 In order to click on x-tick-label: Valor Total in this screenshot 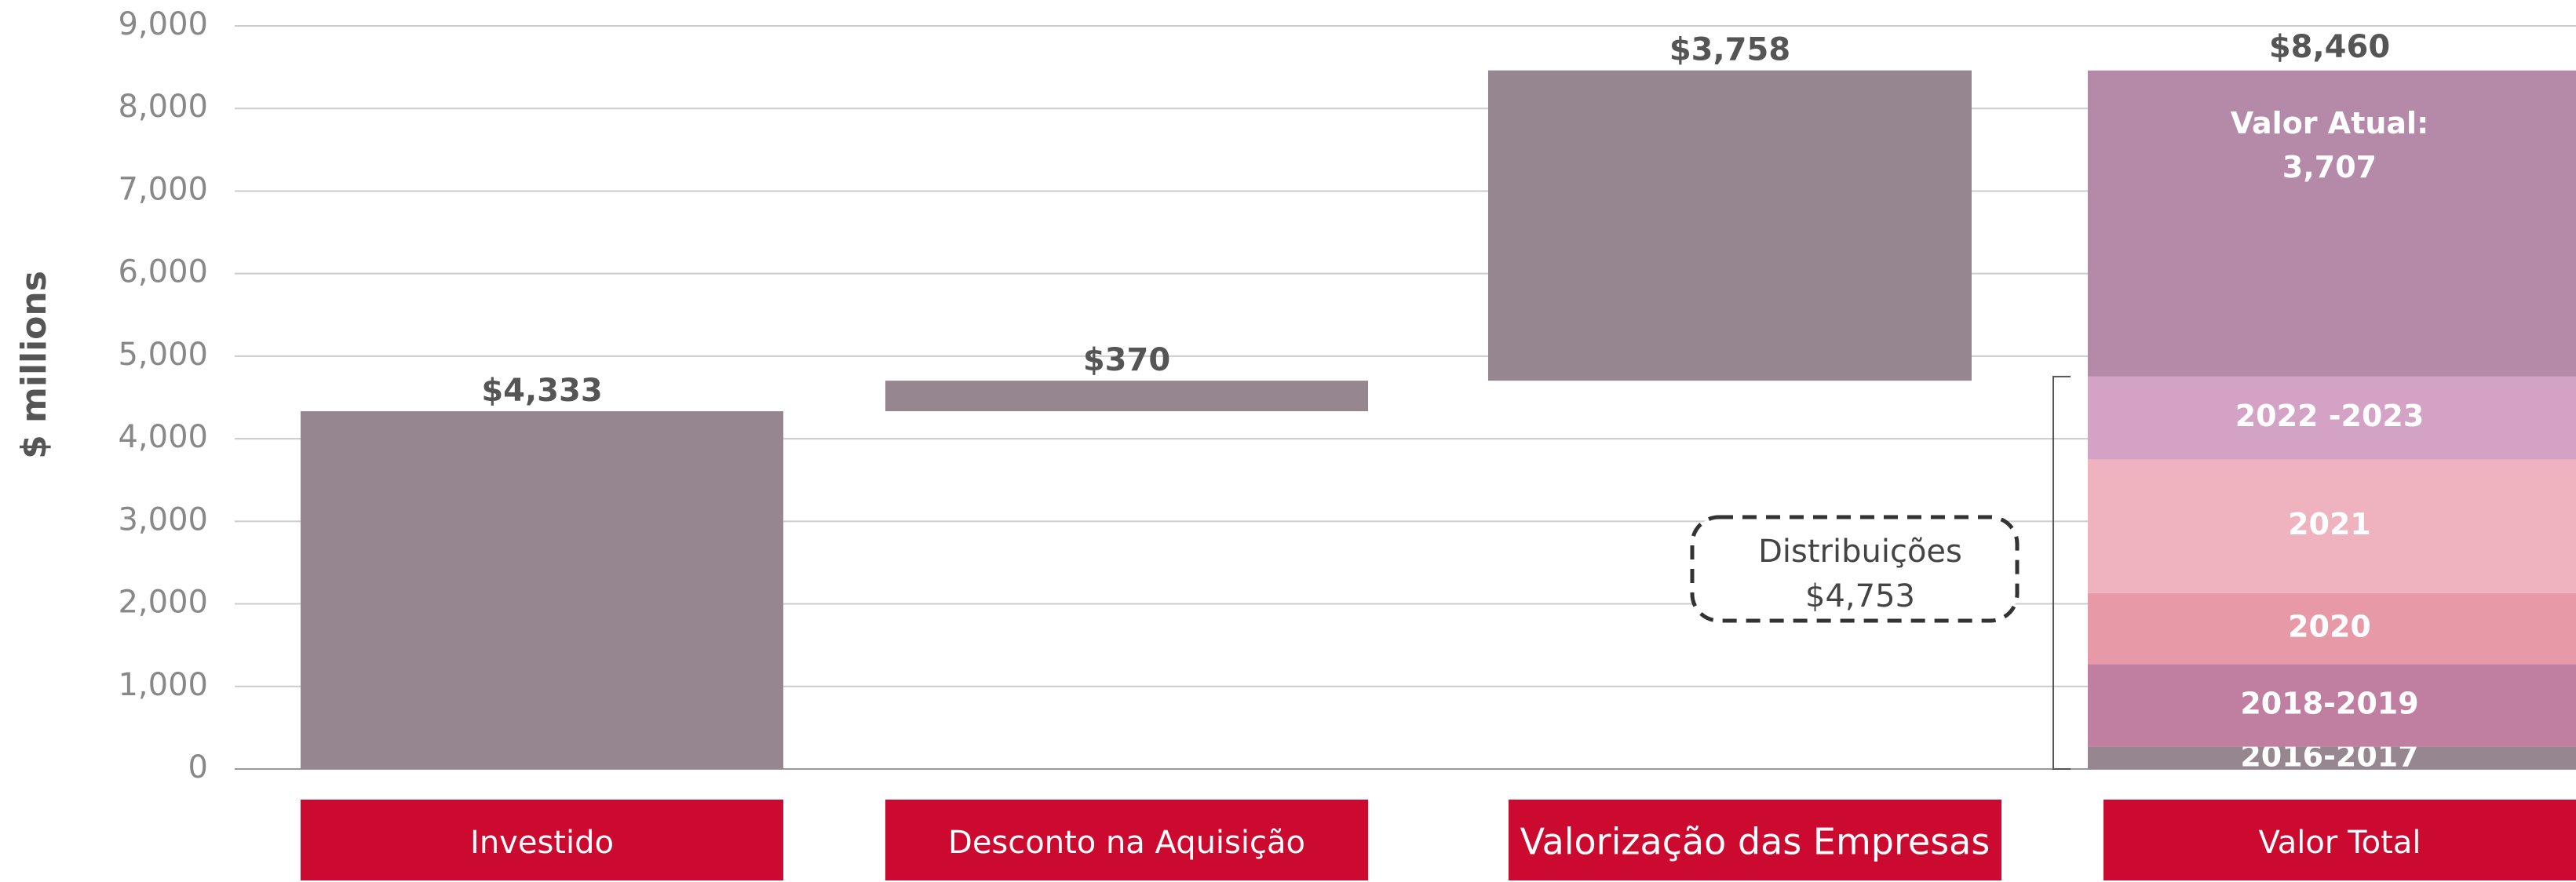, I will do `click(2340, 843)`.